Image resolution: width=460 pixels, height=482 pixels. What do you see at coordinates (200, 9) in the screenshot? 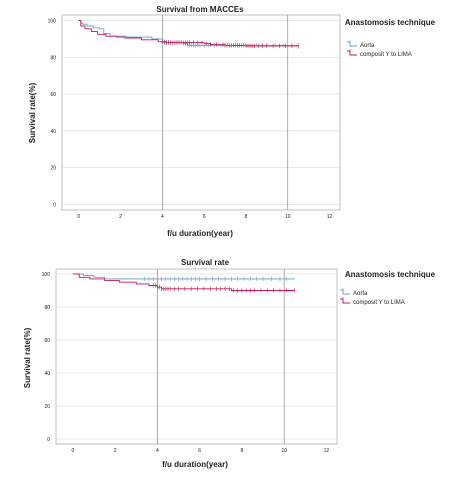
I see `chart-title: Survival from MACCEs` at bounding box center [200, 9].